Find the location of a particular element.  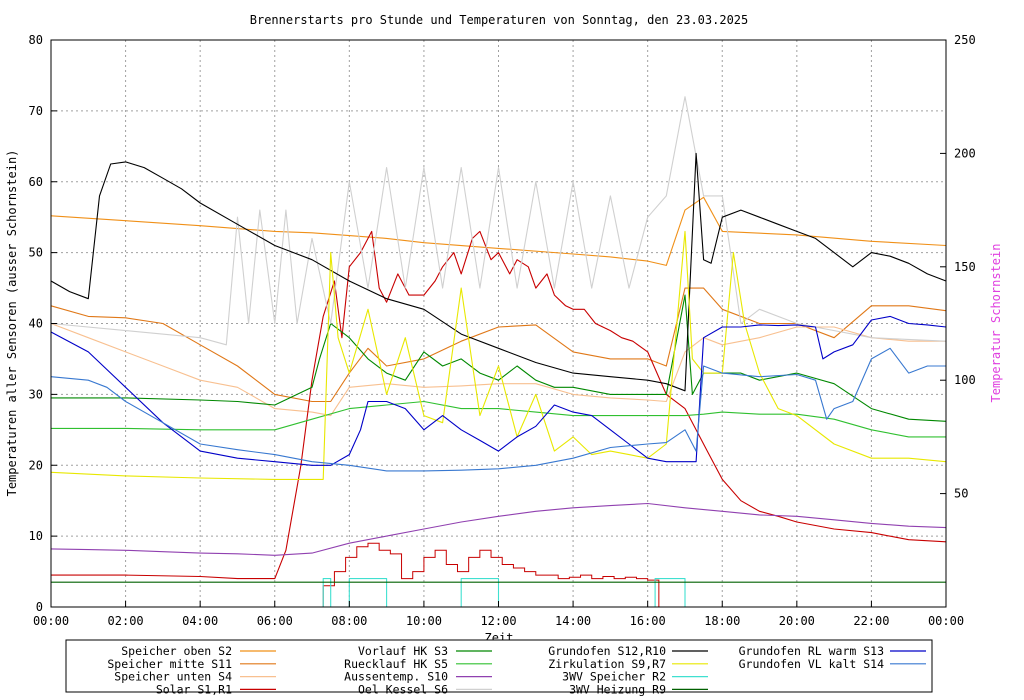

series-line-speicher-oben is located at coordinates (498, 231).